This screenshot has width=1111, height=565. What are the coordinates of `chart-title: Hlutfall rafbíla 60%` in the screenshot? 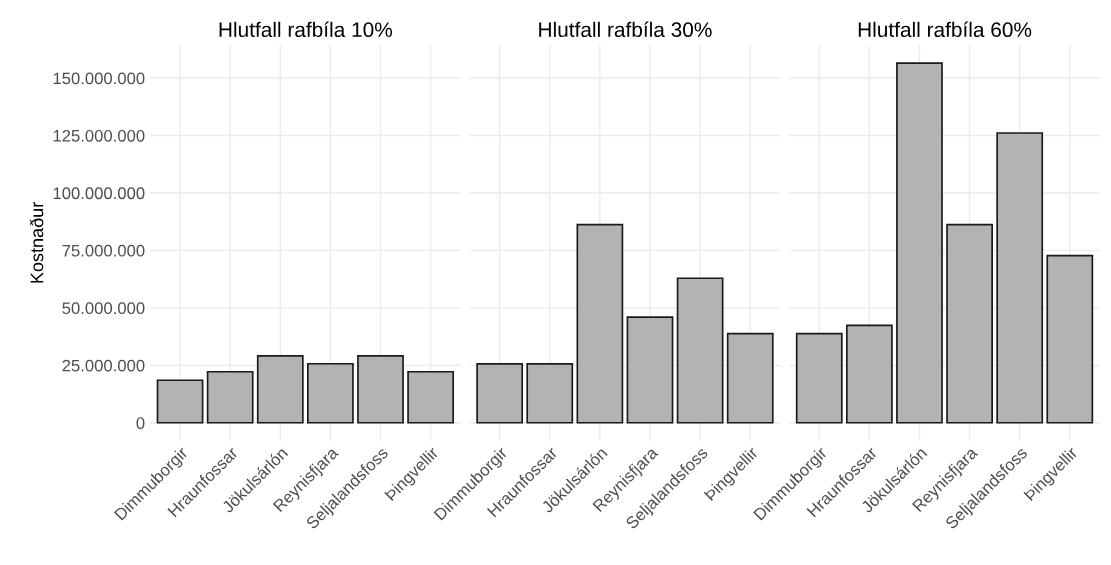 It's located at (945, 29).